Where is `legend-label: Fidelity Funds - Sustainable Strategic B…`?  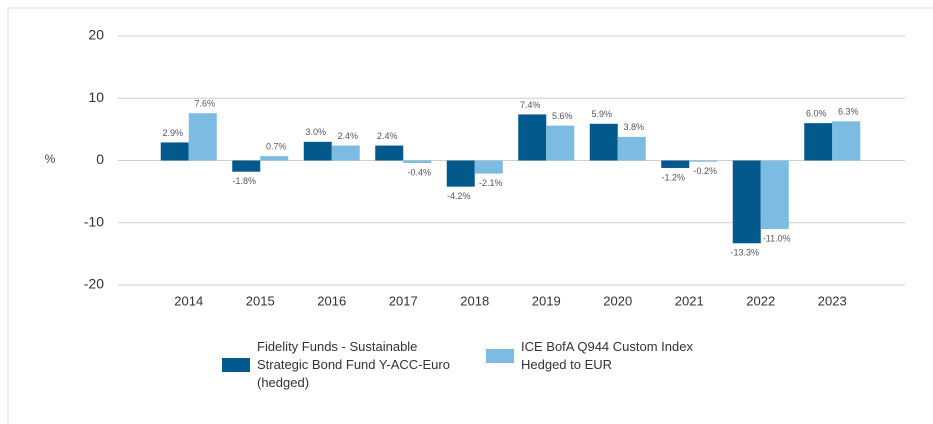
legend-label: Fidelity Funds - Sustainable Strategic B… is located at coordinates (353, 364).